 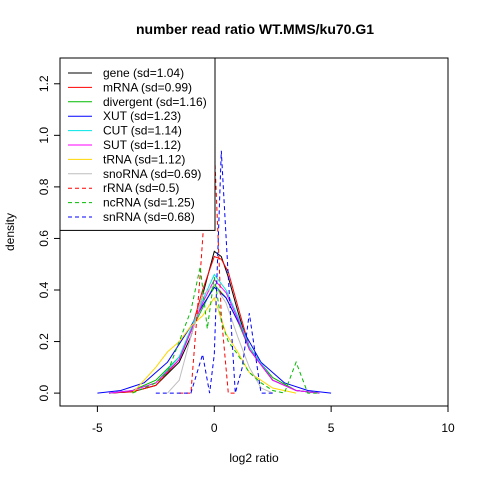 I want to click on y-tick-label: 0.2, so click(x=44, y=341).